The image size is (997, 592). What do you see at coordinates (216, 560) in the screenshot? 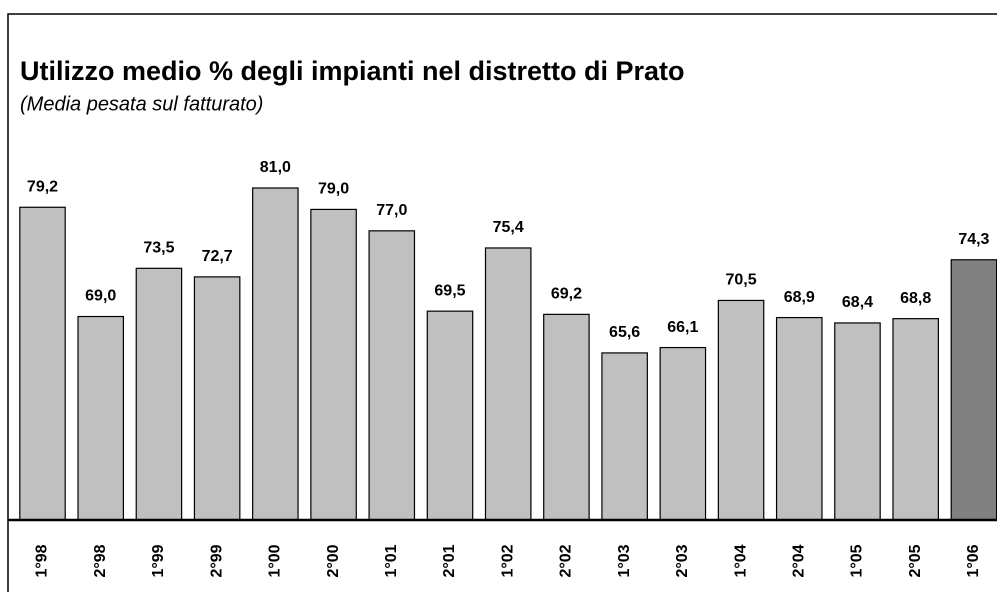
I see `x-tick-label: 2°99` at bounding box center [216, 560].